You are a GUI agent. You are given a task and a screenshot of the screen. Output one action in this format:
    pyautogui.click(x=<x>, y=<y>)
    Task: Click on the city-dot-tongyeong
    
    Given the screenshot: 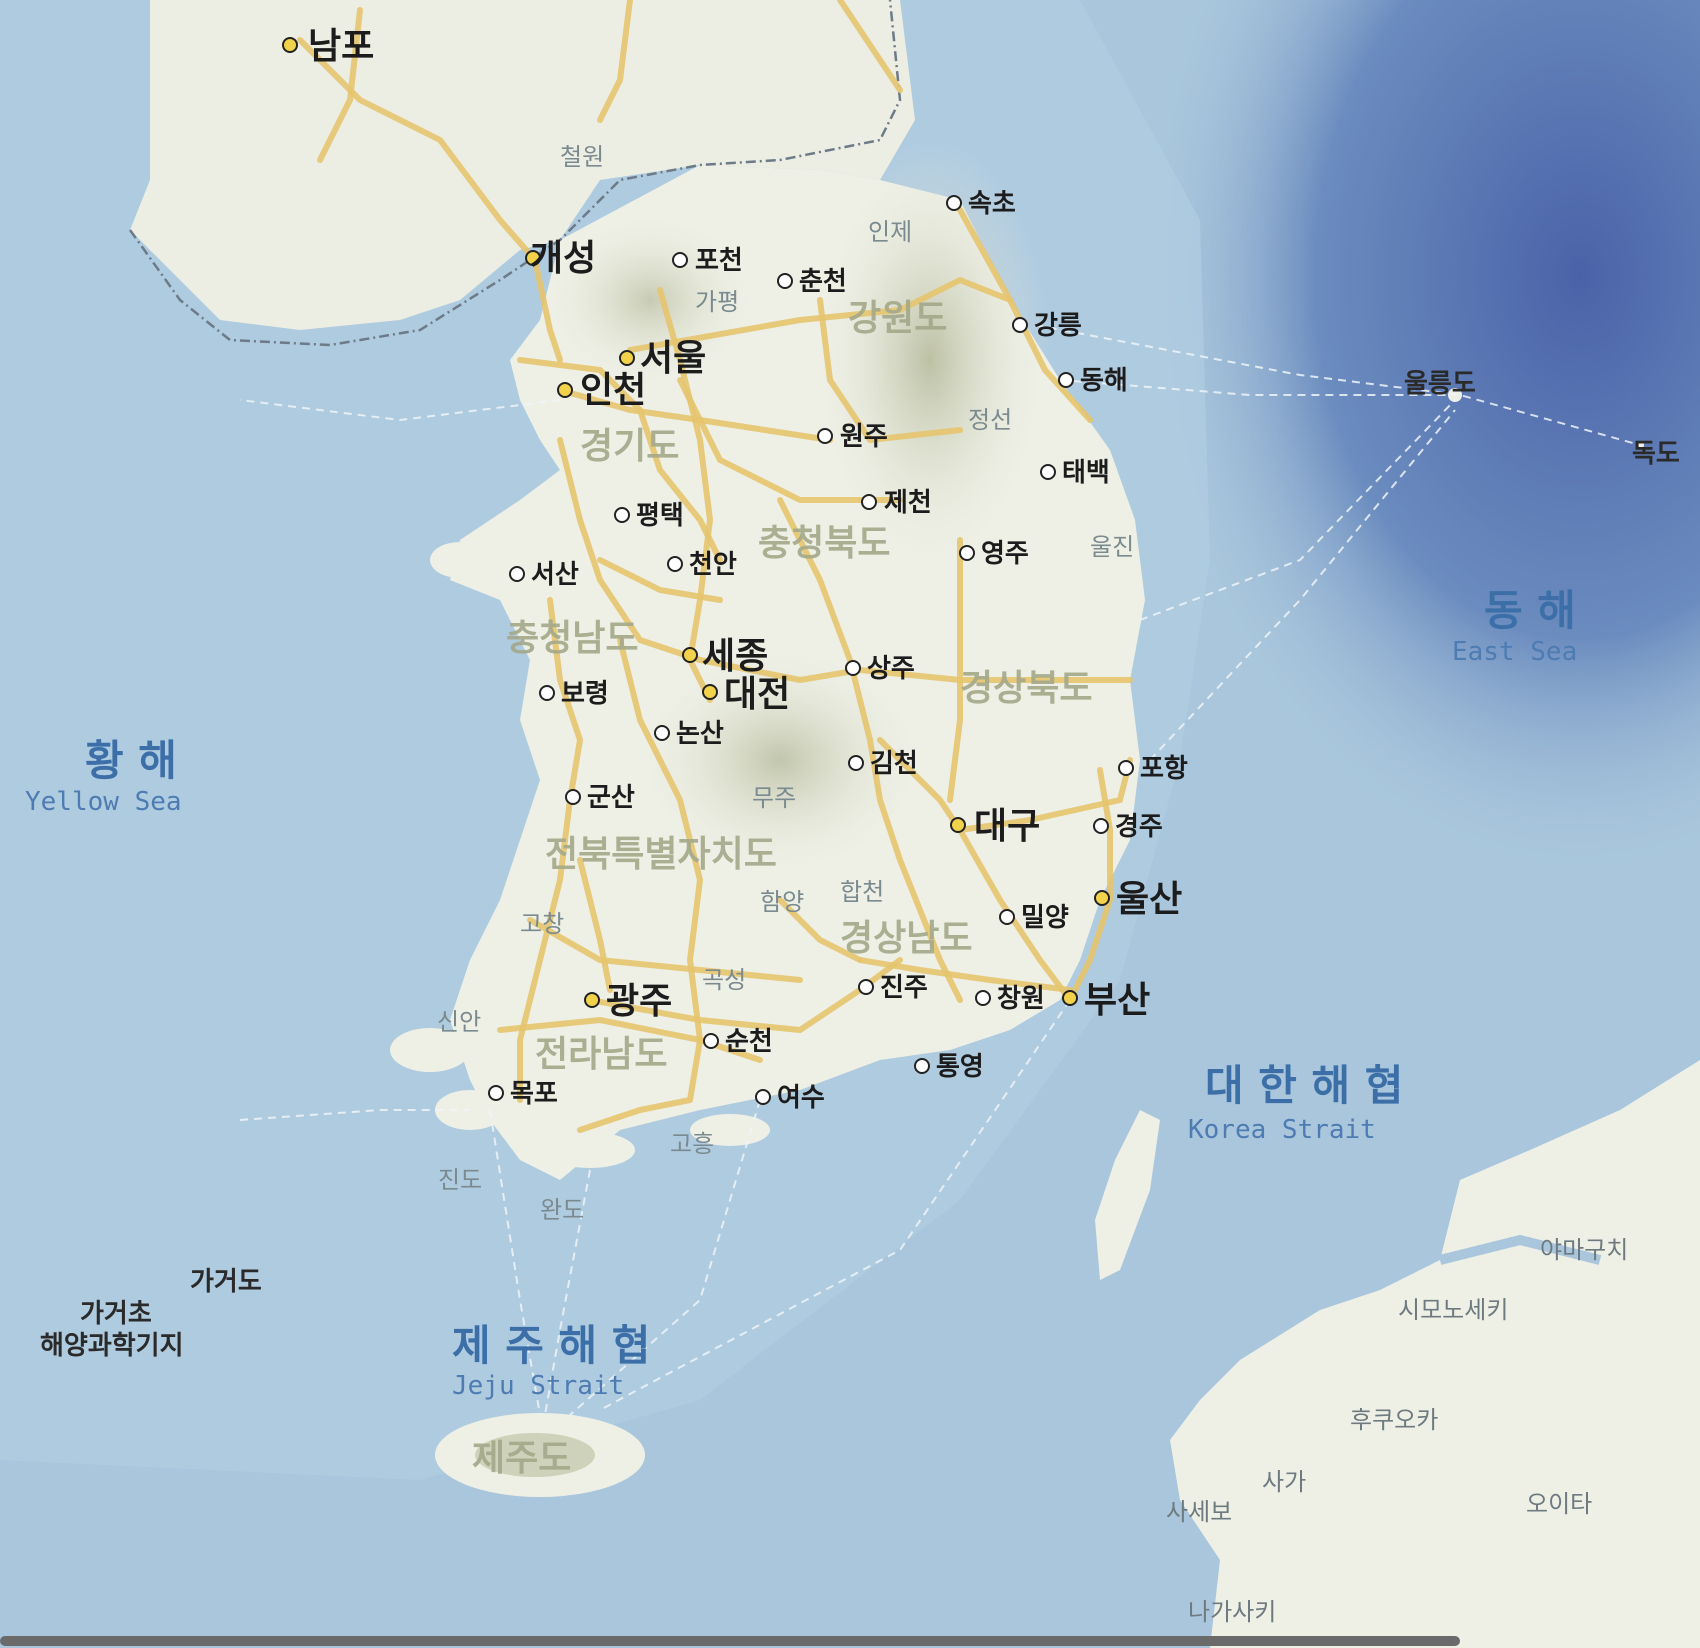 What is the action you would take?
    pyautogui.click(x=922, y=1066)
    